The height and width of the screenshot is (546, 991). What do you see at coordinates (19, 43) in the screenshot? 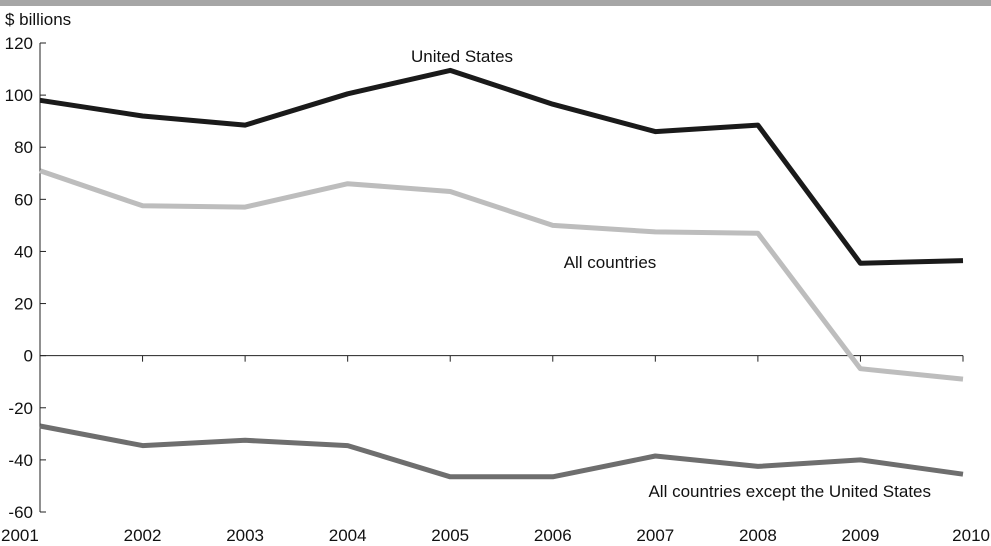
I see `y-tick-label: 120` at bounding box center [19, 43].